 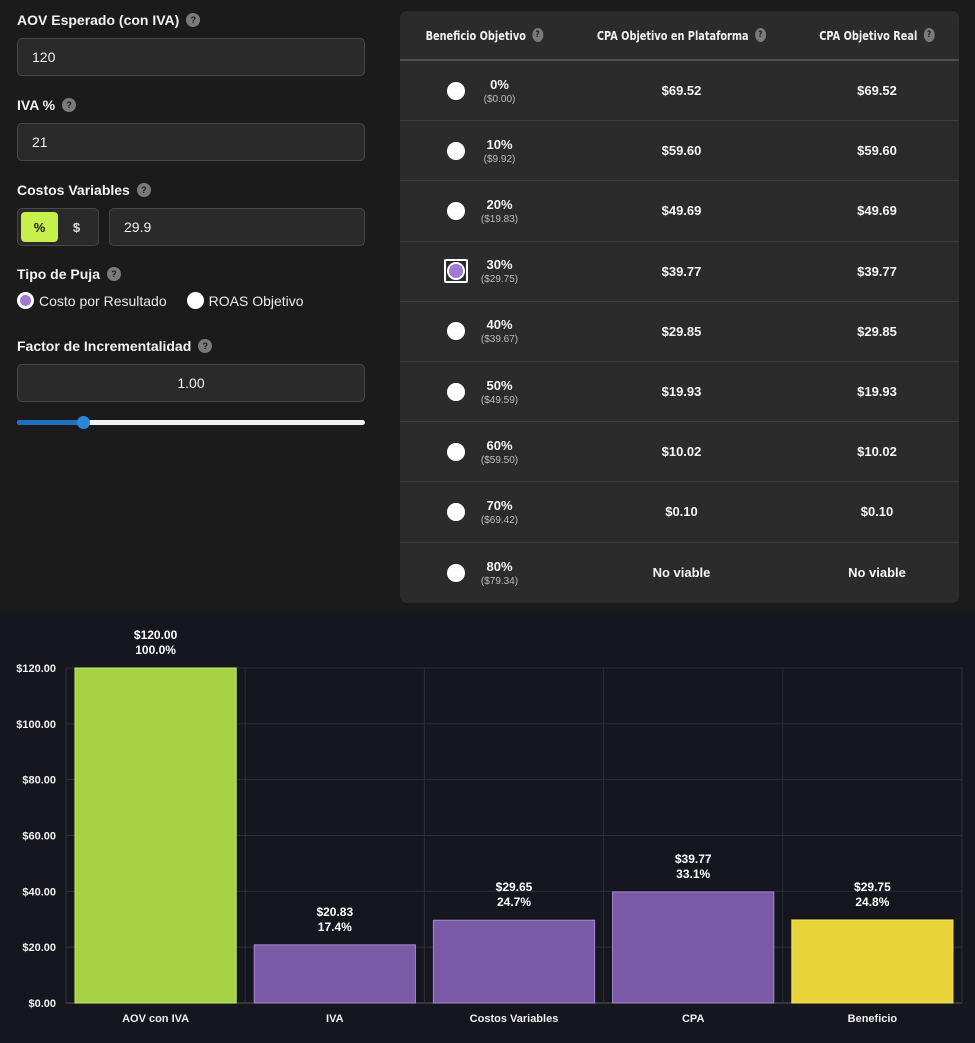 What do you see at coordinates (499, 340) in the screenshot?
I see `beneficio-amount: ($39.67)` at bounding box center [499, 340].